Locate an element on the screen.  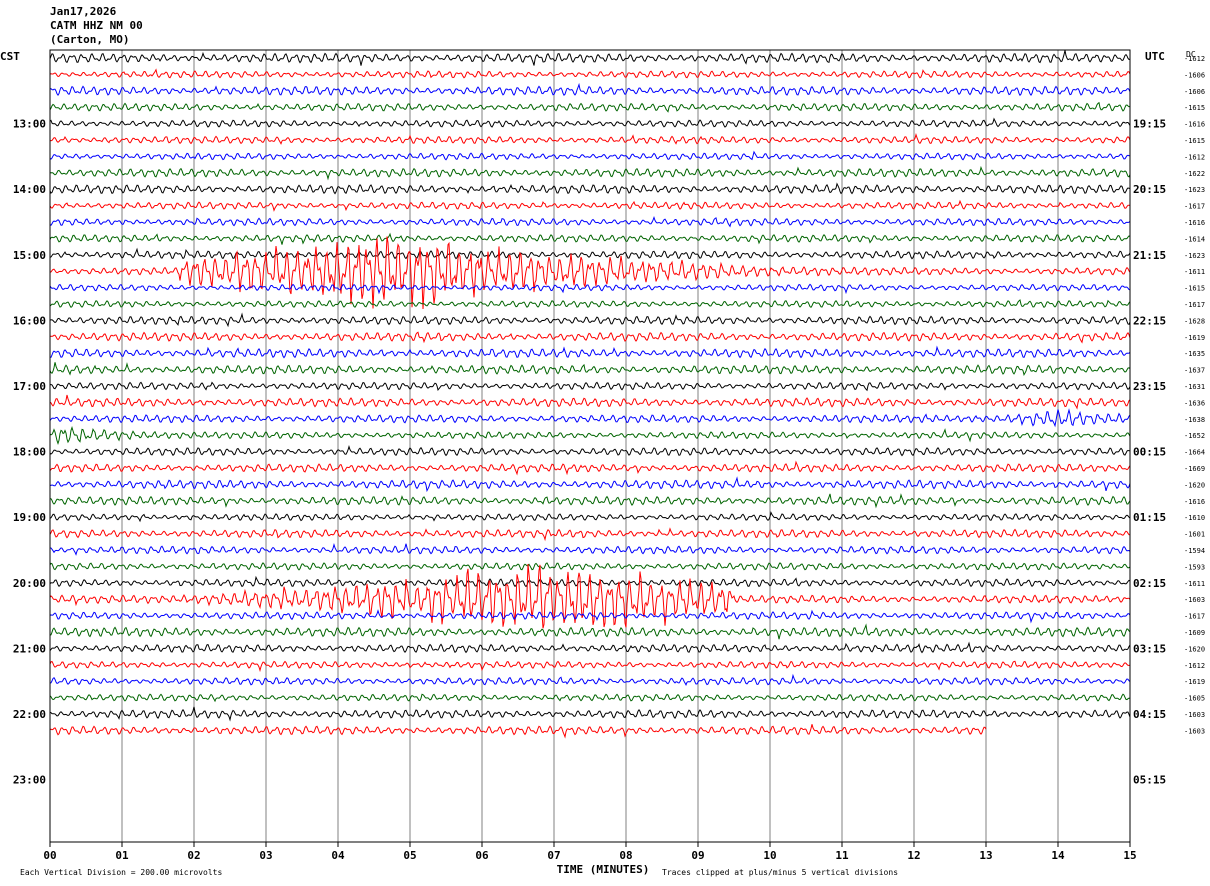
dc-offset-label: -1669 is located at coordinates (1194, 469).